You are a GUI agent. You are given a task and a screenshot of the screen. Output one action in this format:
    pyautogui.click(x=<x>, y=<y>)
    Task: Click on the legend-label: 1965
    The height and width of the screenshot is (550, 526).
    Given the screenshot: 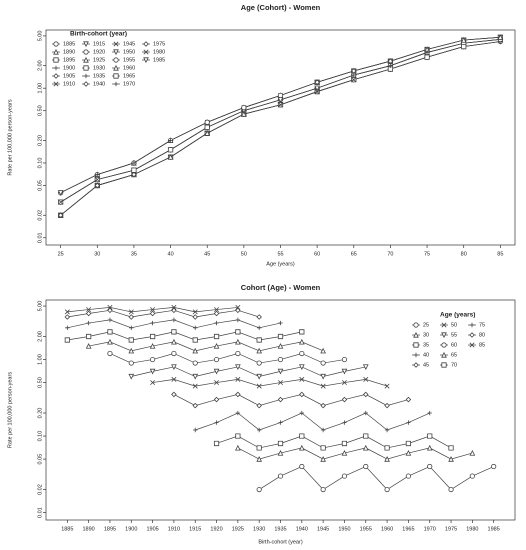 What is the action you would take?
    pyautogui.click(x=129, y=76)
    